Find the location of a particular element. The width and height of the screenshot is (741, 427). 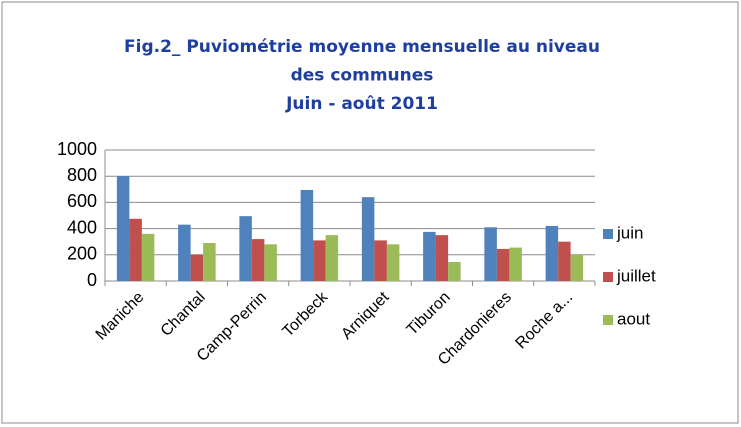

y-tick-label: 0 is located at coordinates (92, 280).